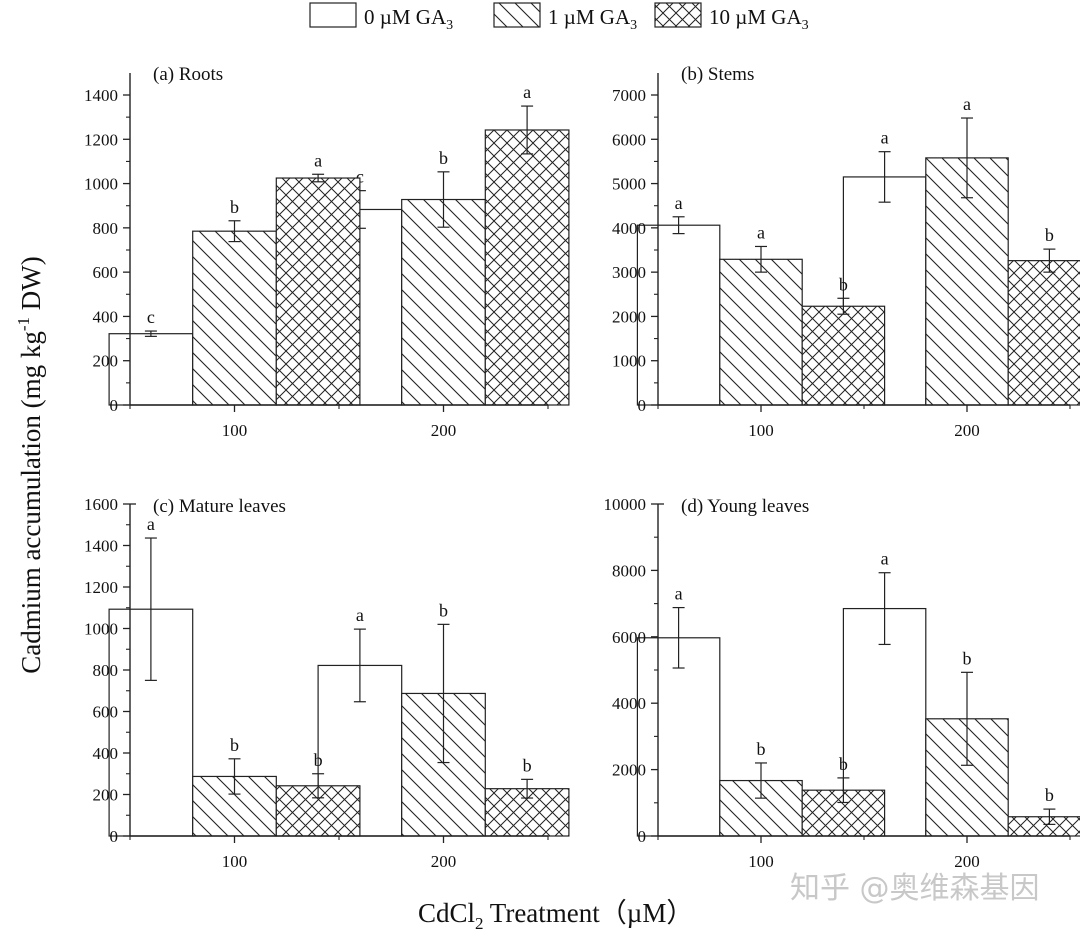 Image resolution: width=1080 pixels, height=933 pixels. What do you see at coordinates (629, 570) in the screenshot?
I see `y-tick-label: 8000` at bounding box center [629, 570].